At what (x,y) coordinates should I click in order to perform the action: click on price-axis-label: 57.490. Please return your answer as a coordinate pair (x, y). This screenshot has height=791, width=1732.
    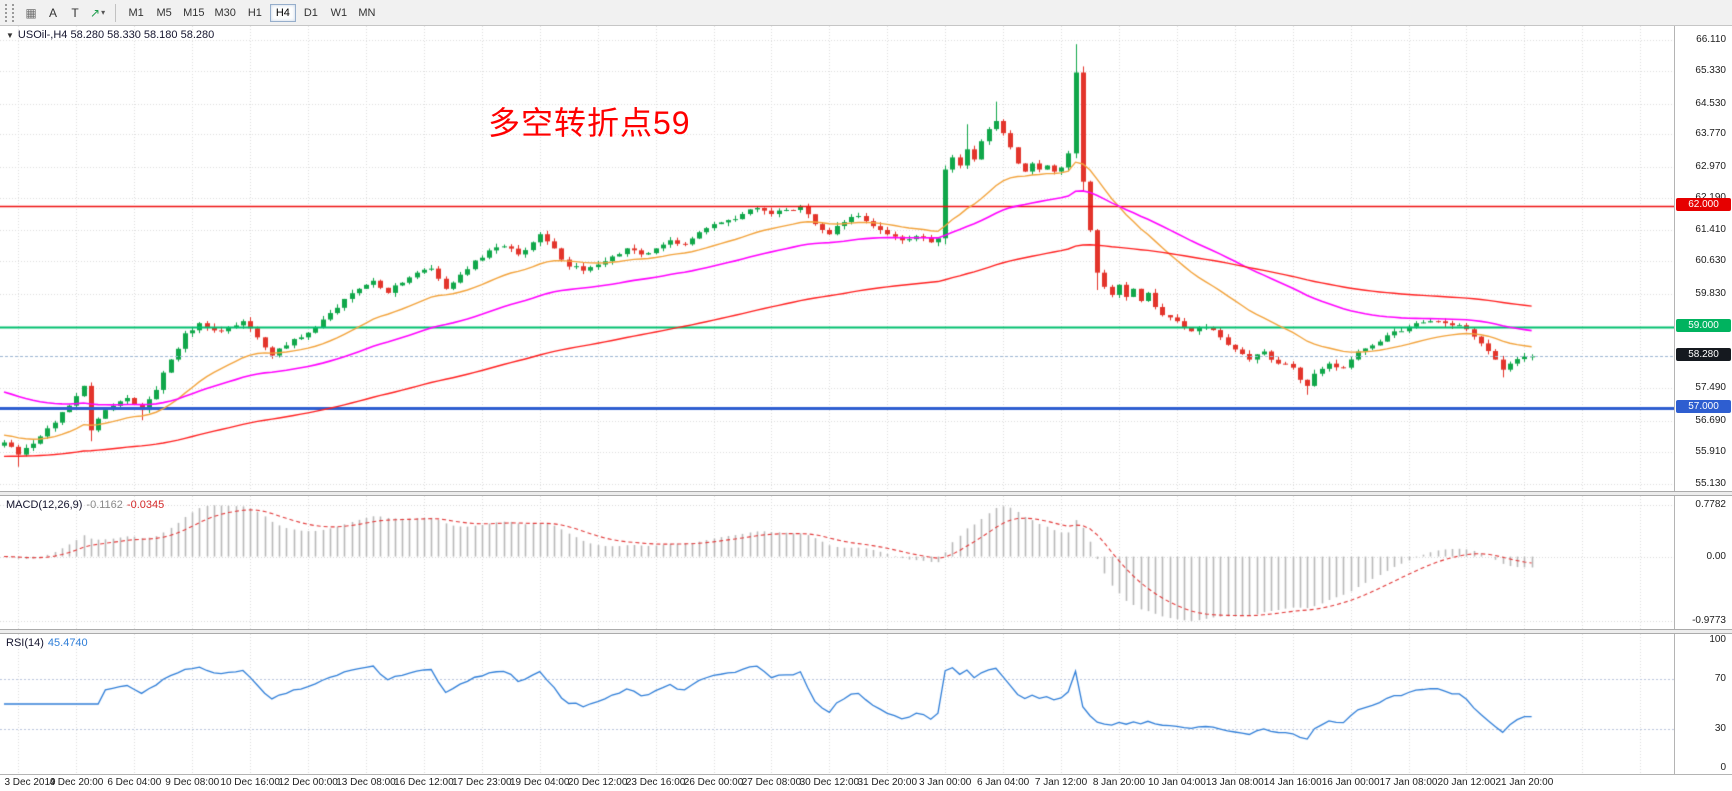
    Looking at the image, I should click on (1710, 388).